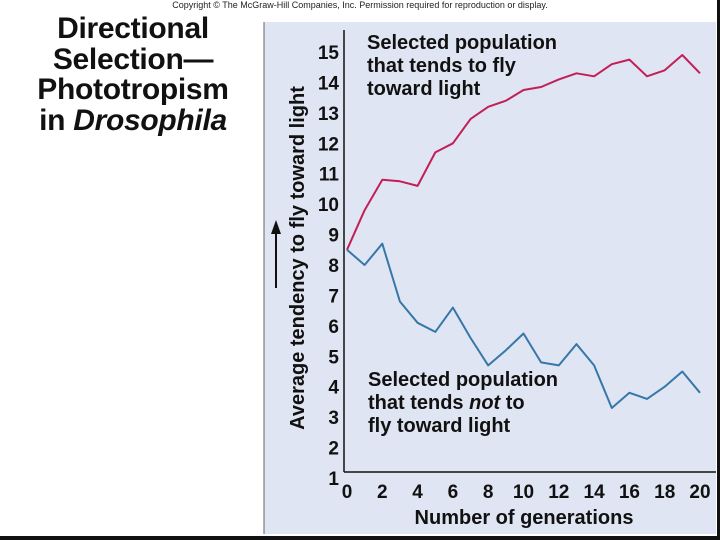 This screenshot has width=720, height=540. Describe the element at coordinates (133, 28) in the screenshot. I see `title-line-1: Directional` at that location.